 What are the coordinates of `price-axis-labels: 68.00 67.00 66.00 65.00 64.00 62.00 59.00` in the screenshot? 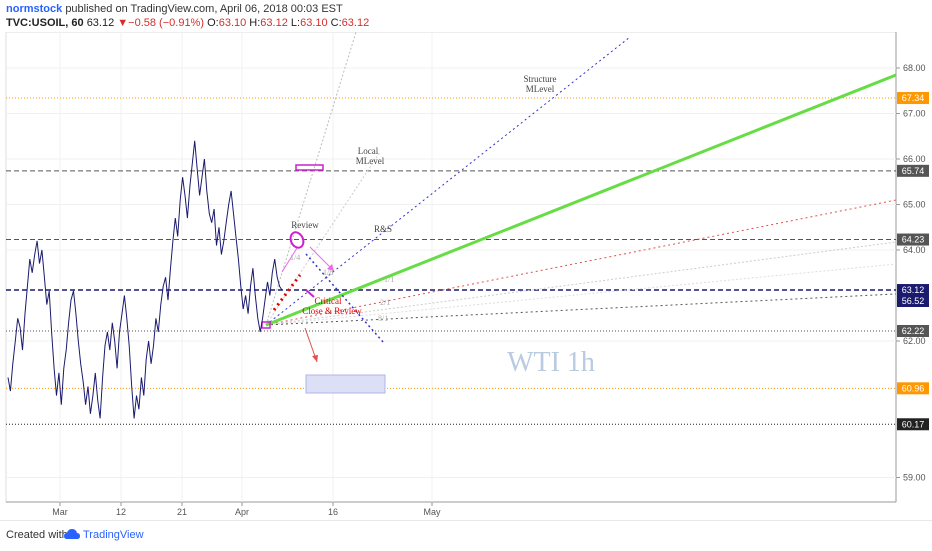 It's located at (911, 273).